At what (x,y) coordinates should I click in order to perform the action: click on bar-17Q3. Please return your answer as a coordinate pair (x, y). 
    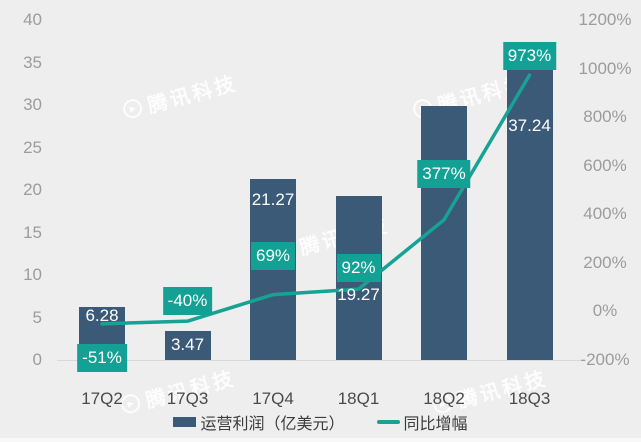
    Looking at the image, I should click on (187, 345).